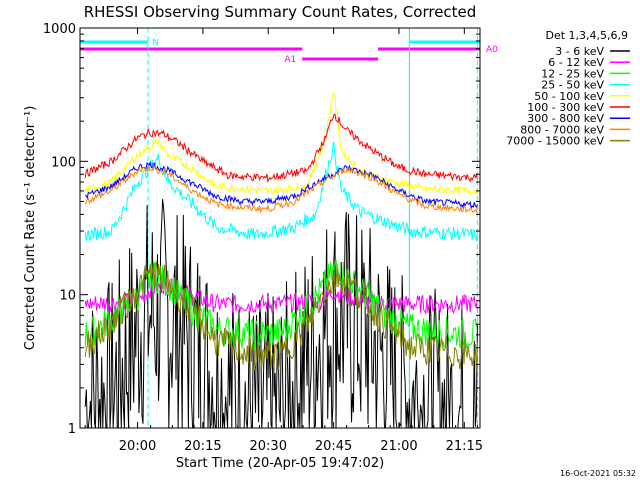 Image resolution: width=640 pixels, height=480 pixels. What do you see at coordinates (30, 228) in the screenshot?
I see `y-axis-label: Corrected Count Rate (s⁻¹ detector⁻¹)` at bounding box center [30, 228].